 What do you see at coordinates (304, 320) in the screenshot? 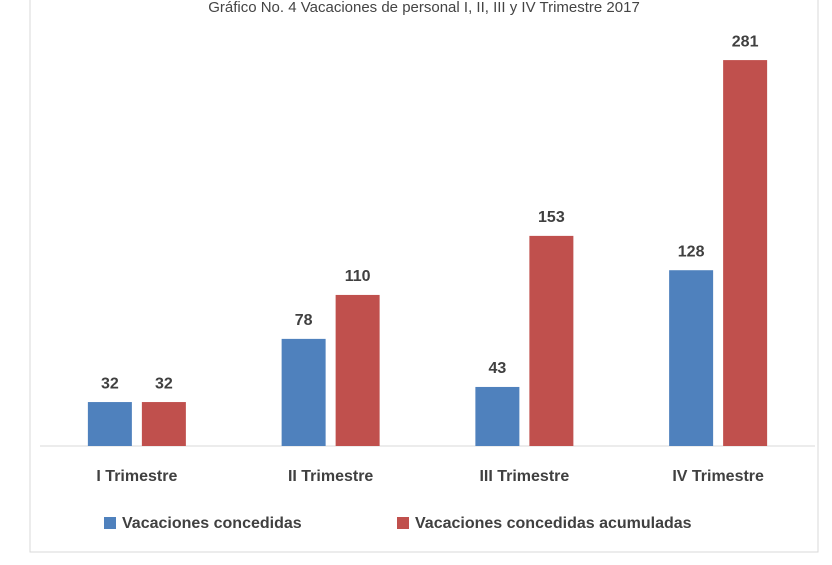
I see `data-label: 78` at bounding box center [304, 320].